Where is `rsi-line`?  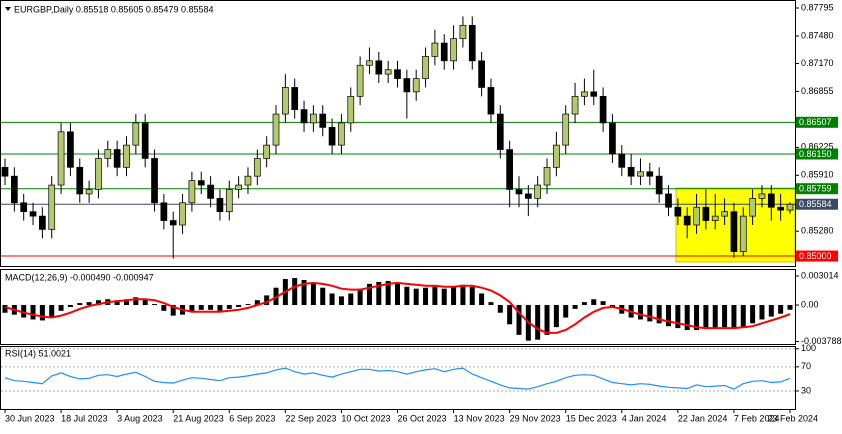
rsi-line is located at coordinates (397, 378).